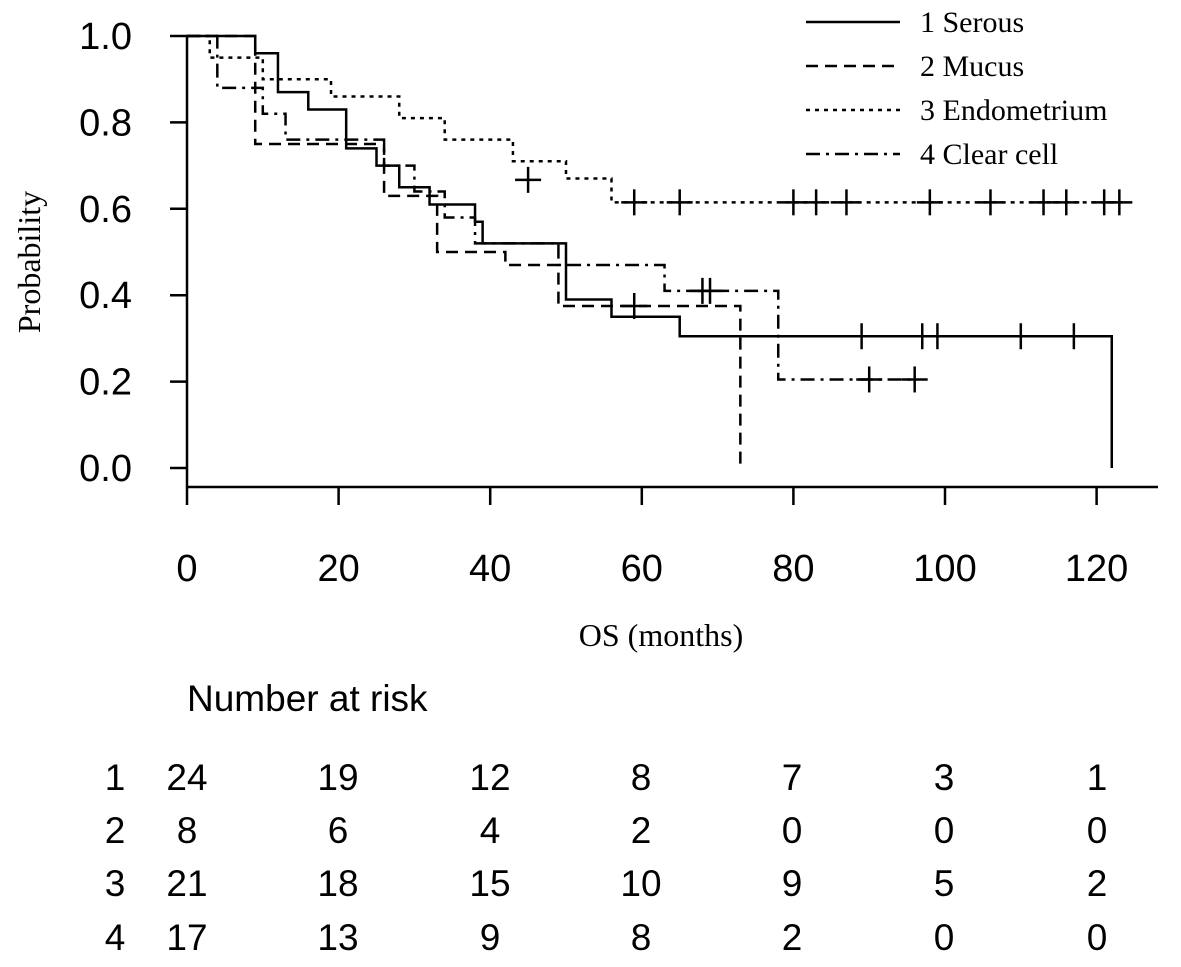 The height and width of the screenshot is (967, 1181). Describe the element at coordinates (105, 37) in the screenshot. I see `y-tick-label: 1.0` at that location.